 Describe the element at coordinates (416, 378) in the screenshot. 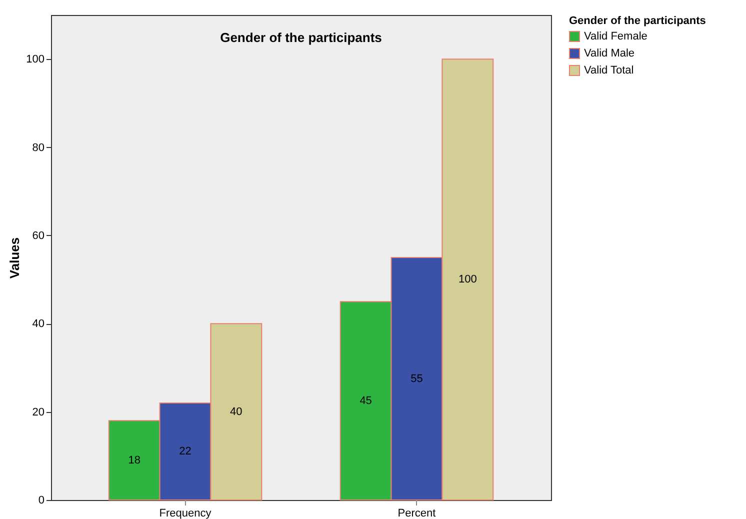

I see `data-label: 55` at that location.